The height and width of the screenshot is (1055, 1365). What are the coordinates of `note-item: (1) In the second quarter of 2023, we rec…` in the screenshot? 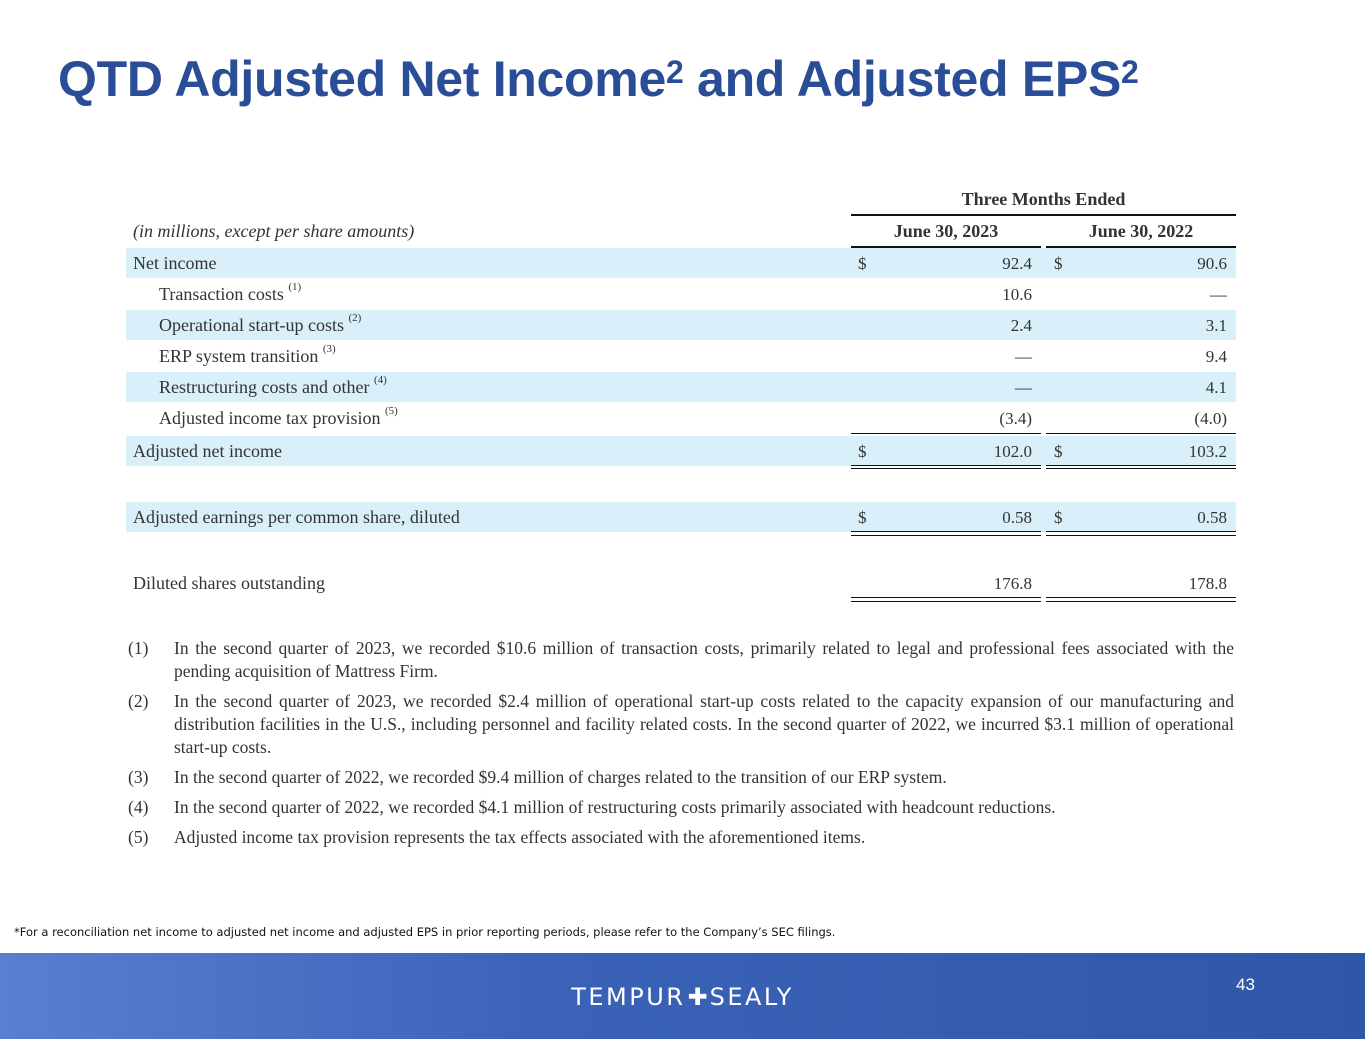 It's located at (681, 659).